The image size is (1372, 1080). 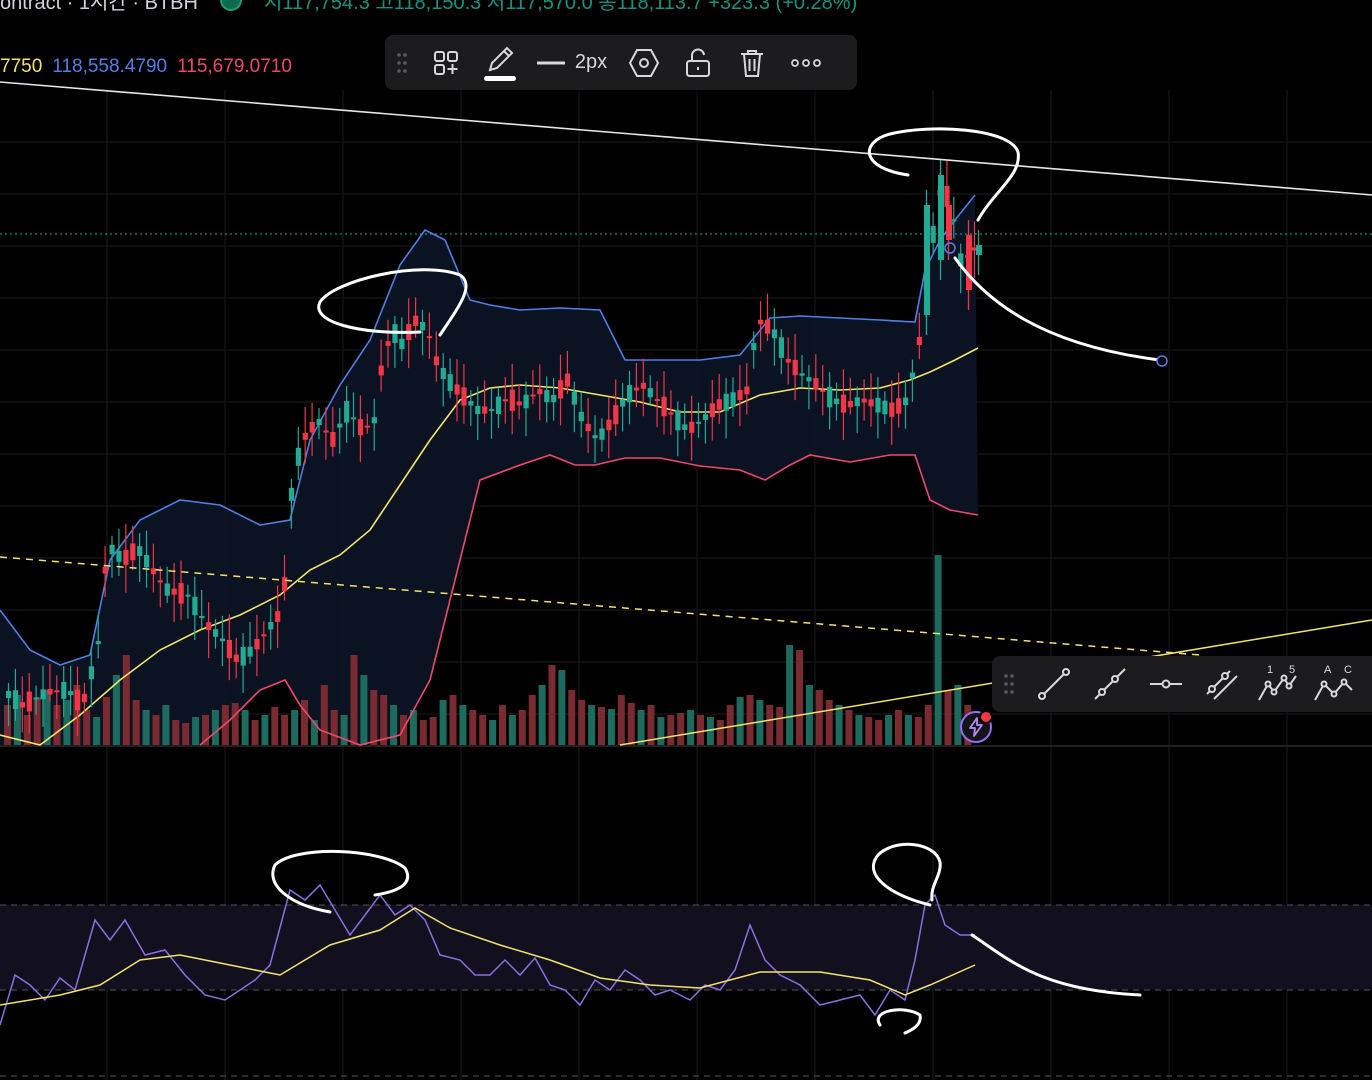 I want to click on more-icon, so click(x=806, y=63).